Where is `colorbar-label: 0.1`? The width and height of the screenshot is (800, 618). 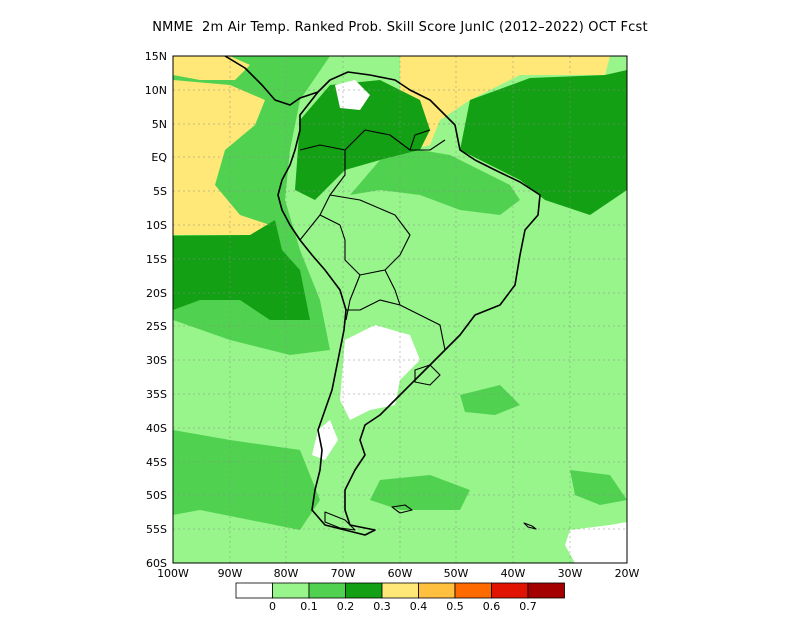
colorbar-label: 0.1 is located at coordinates (309, 606).